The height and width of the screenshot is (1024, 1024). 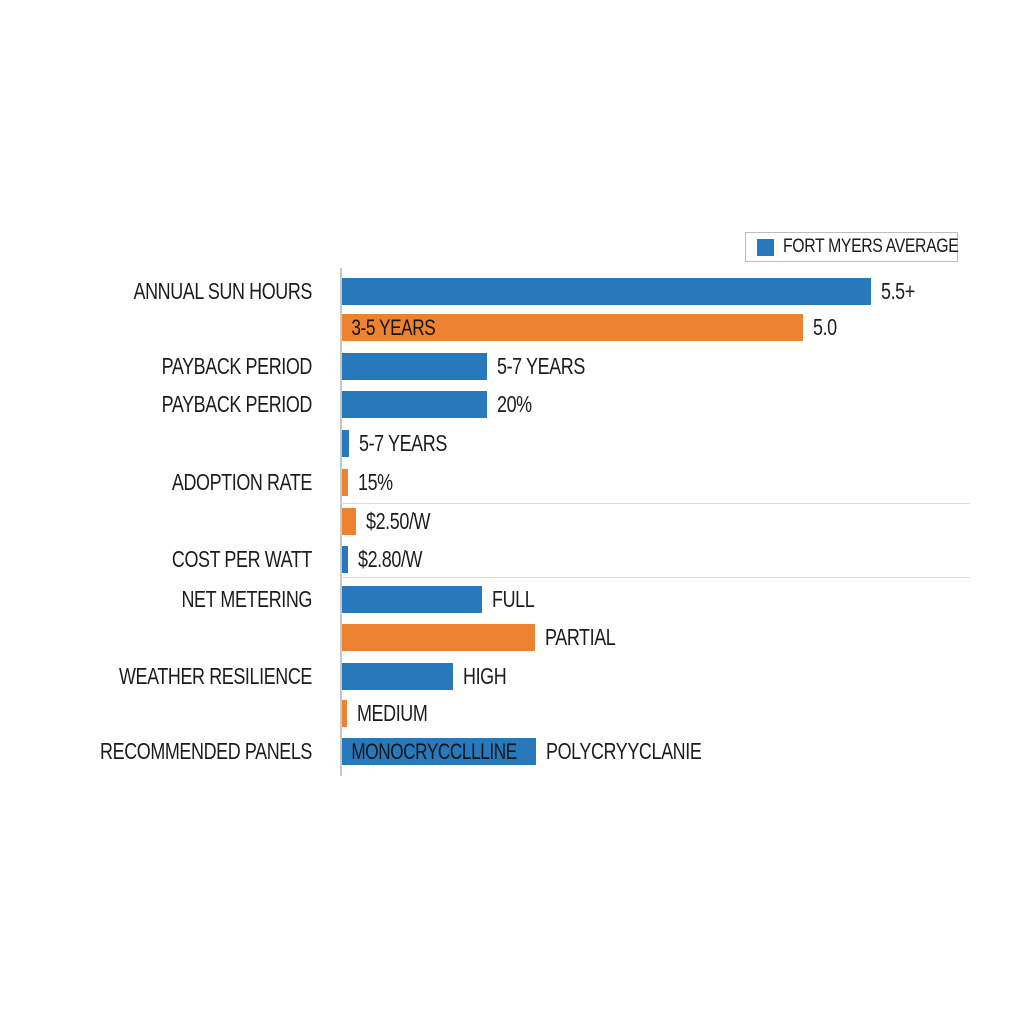 What do you see at coordinates (375, 482) in the screenshot?
I see `value-label: 15%` at bounding box center [375, 482].